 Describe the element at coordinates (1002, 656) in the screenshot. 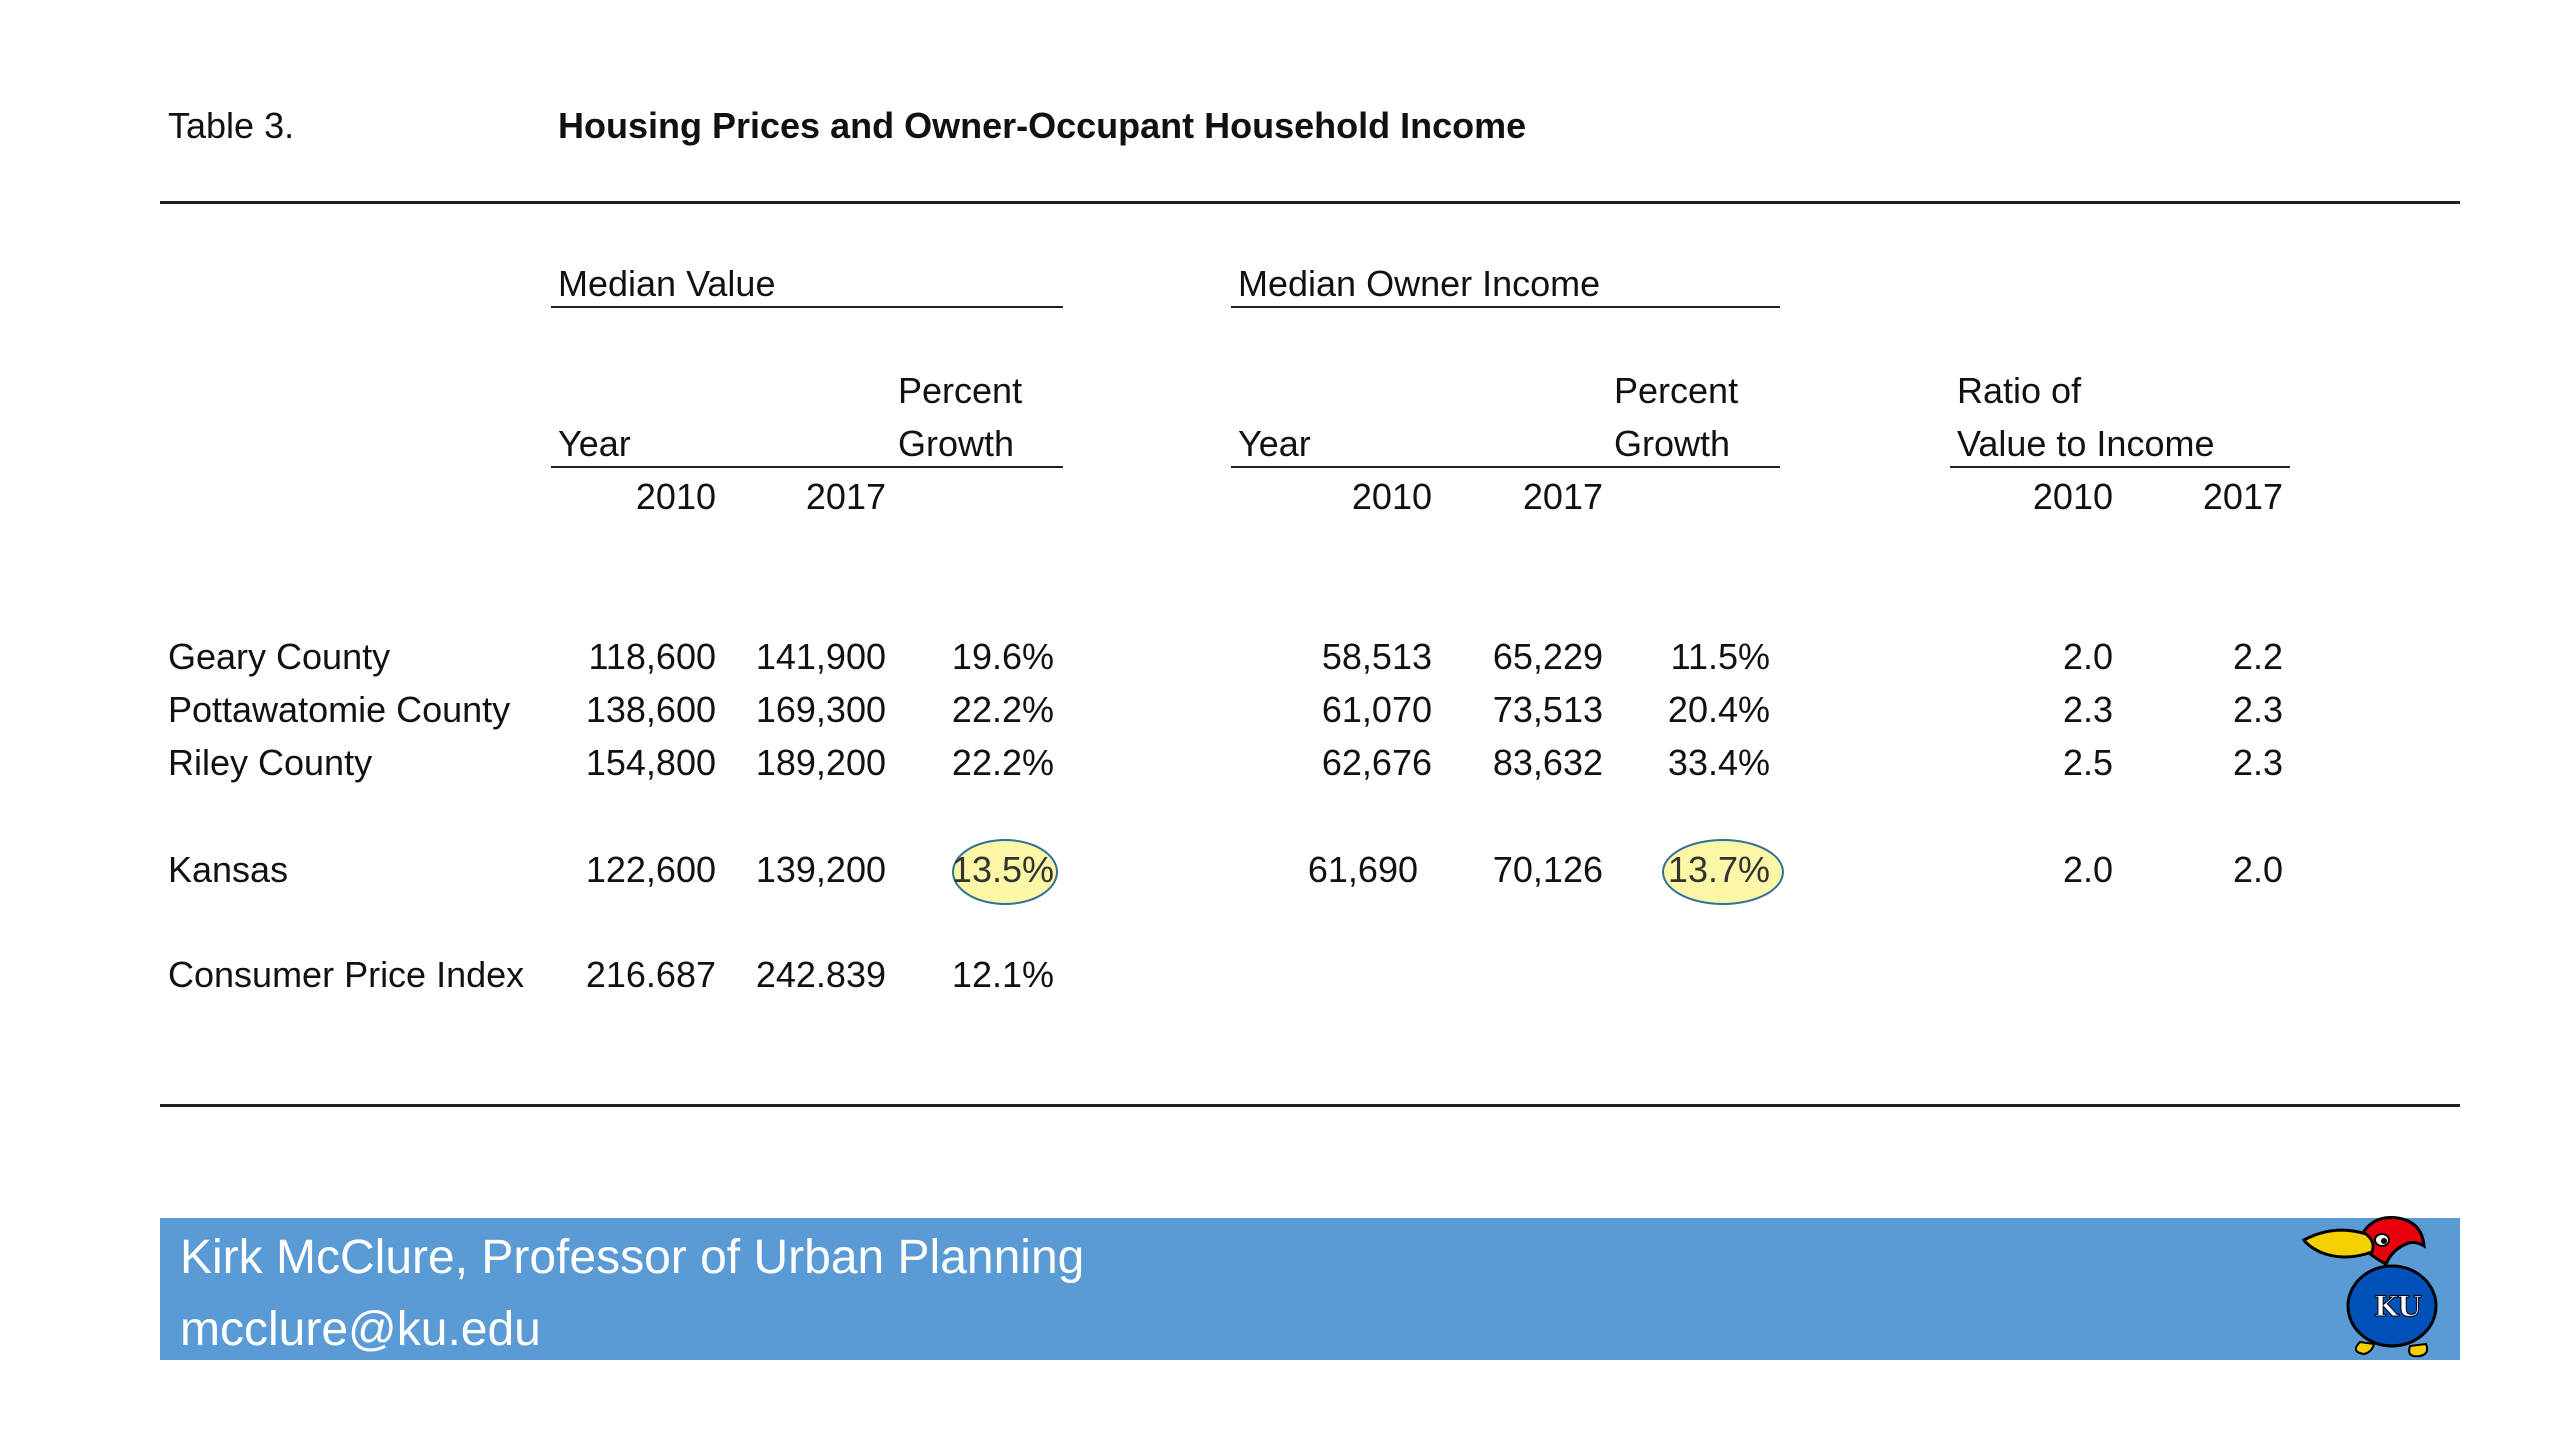

I see `row-geary-value-growth: 19.6%` at that location.